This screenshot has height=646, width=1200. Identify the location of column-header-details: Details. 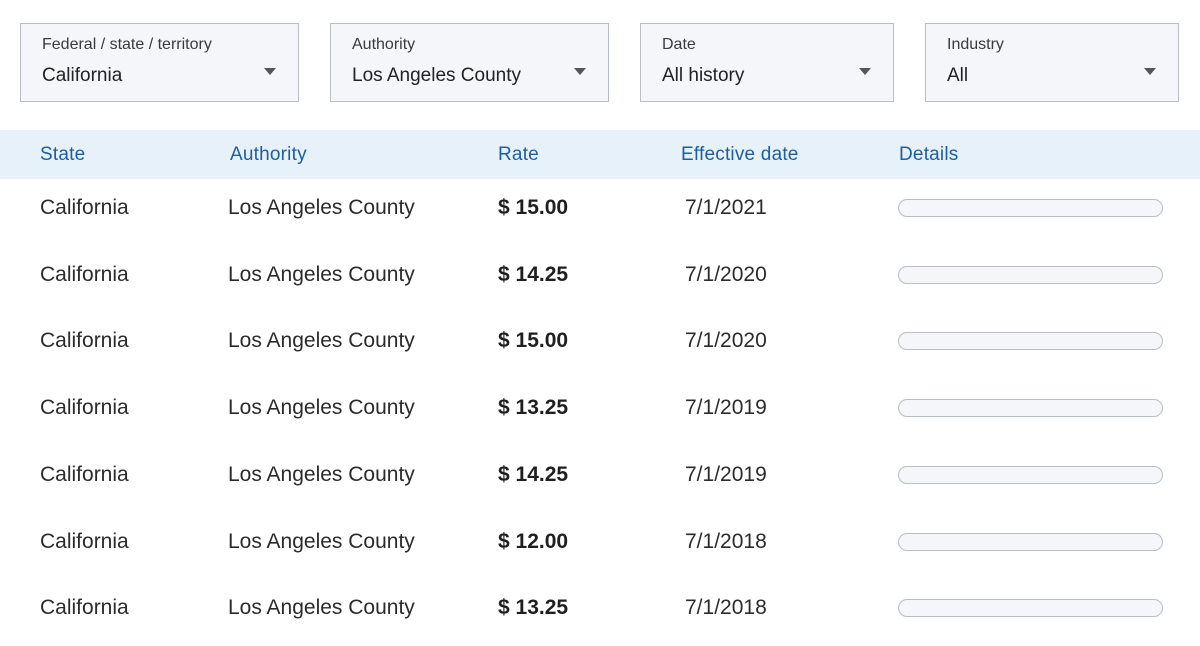
(929, 154).